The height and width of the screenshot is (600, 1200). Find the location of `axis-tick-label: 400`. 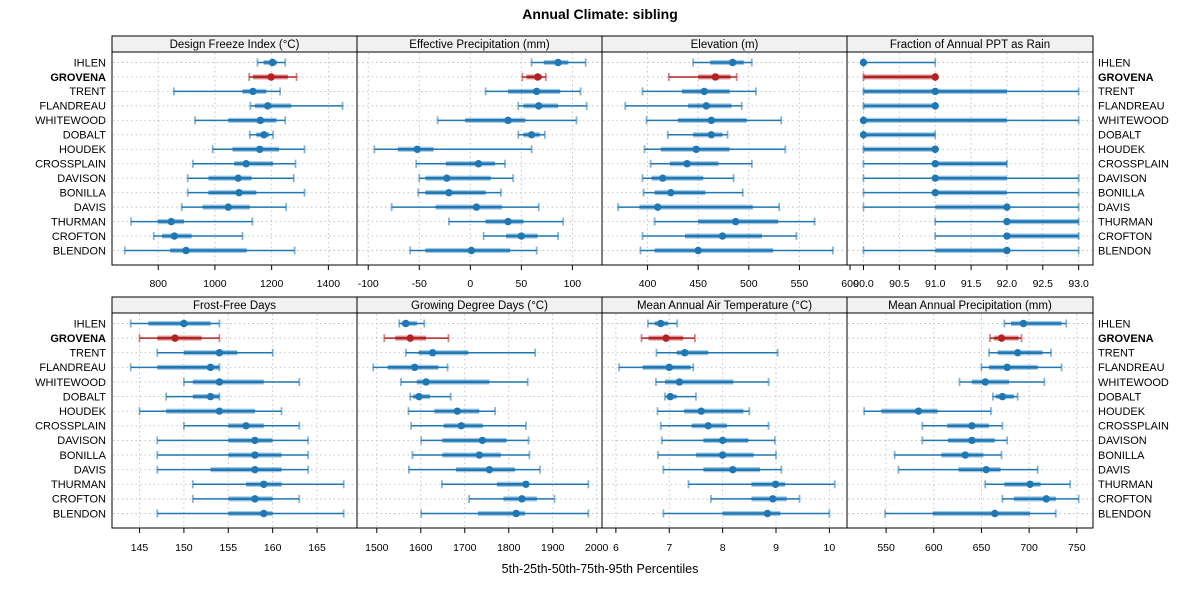

axis-tick-label: 400 is located at coordinates (648, 284).